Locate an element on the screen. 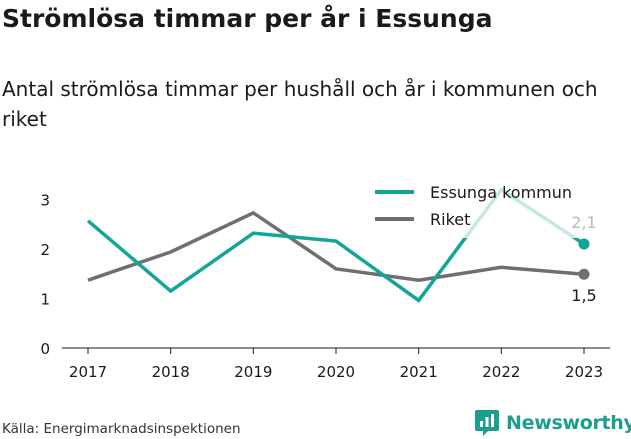 The height and width of the screenshot is (439, 631). brand-name: Newsworthy is located at coordinates (568, 423).